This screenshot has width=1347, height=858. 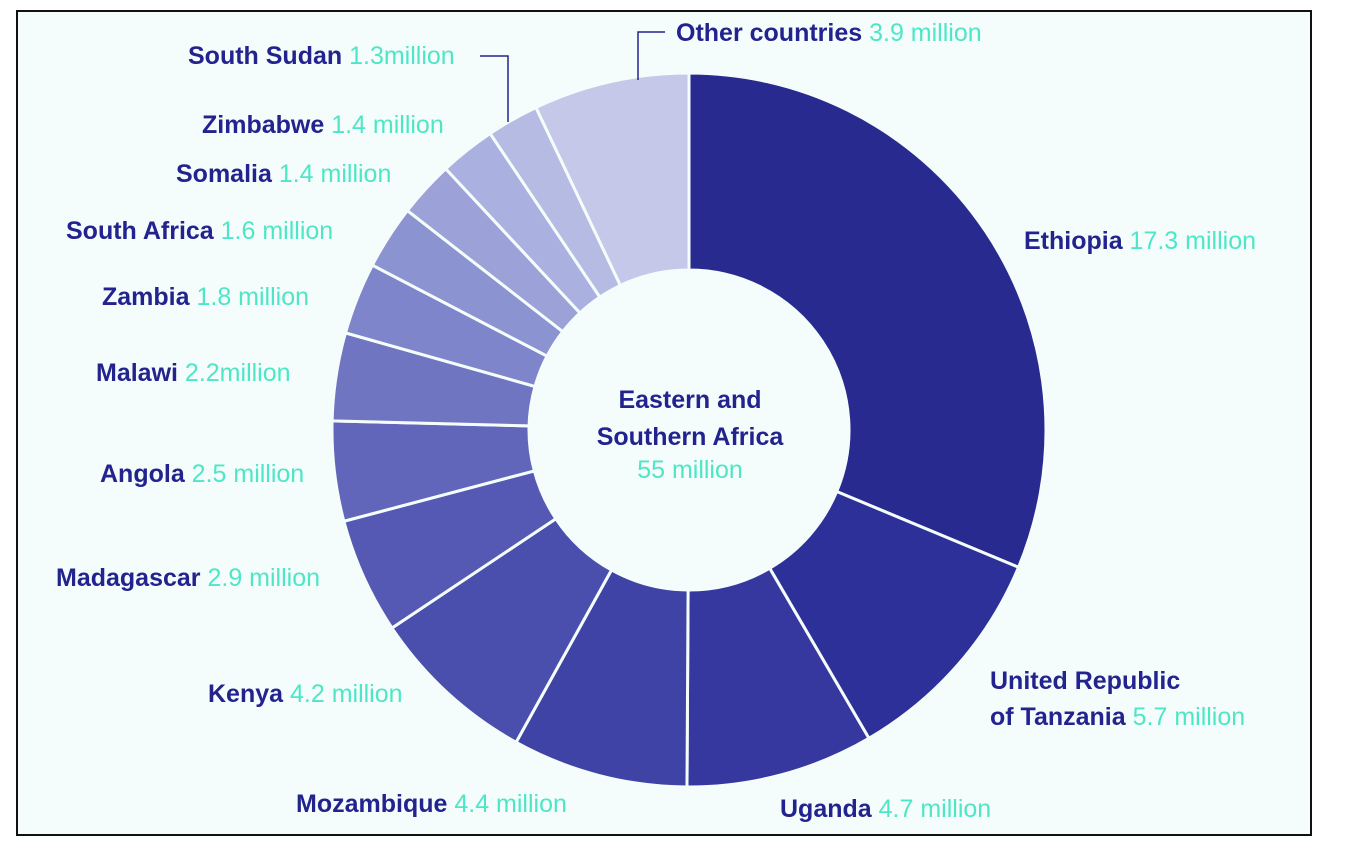 I want to click on label-ethiopia: Ethiopia 17.3 million, so click(x=1140, y=241).